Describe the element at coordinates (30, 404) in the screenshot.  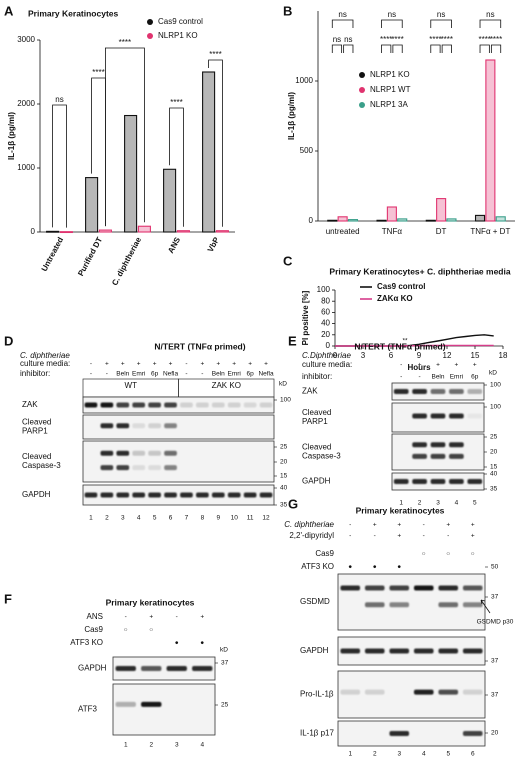
I see `band-label: ZAK` at that location.